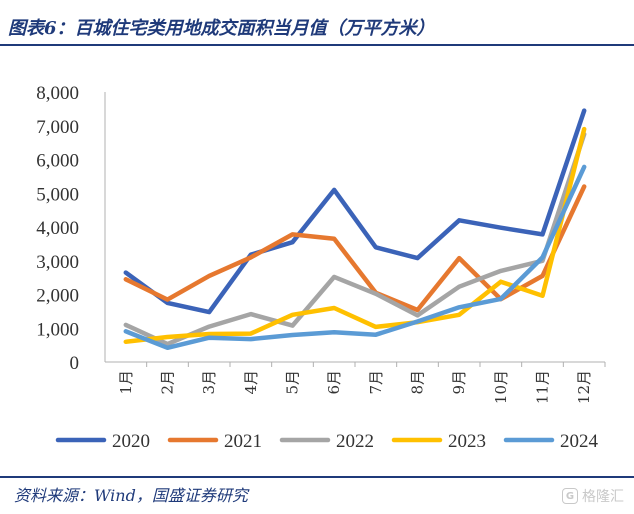 This screenshot has height=514, width=634. Describe the element at coordinates (570, 496) in the screenshot. I see `gelonghui-logo-icon: G` at that location.